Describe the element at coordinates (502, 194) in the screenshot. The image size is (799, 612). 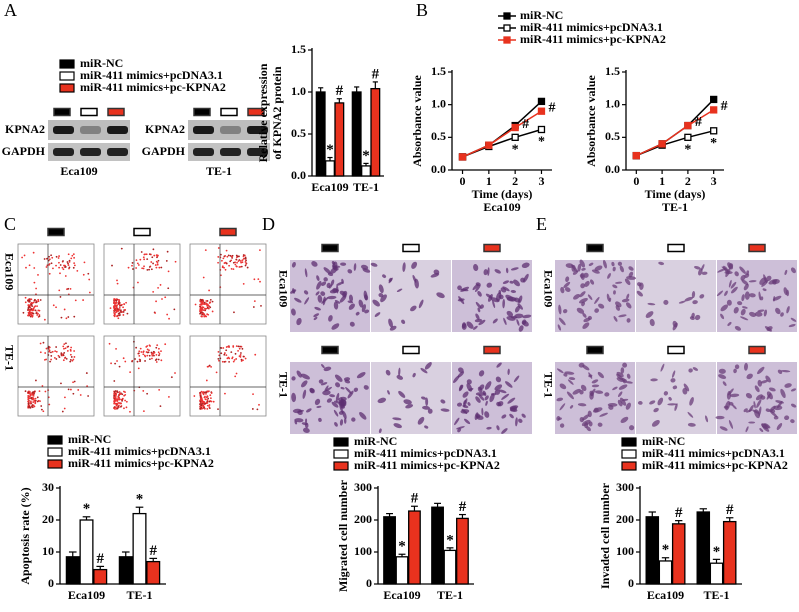
I see `x-axis-label: Time (days)` at that location.